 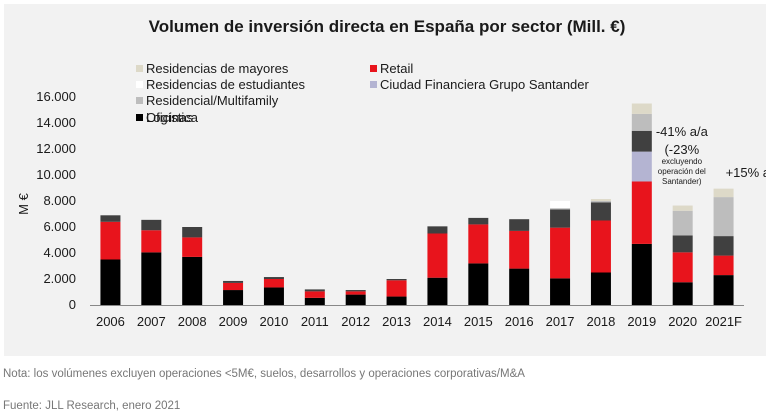 What do you see at coordinates (110, 321) in the screenshot?
I see `x-tick-label: 2006` at bounding box center [110, 321].